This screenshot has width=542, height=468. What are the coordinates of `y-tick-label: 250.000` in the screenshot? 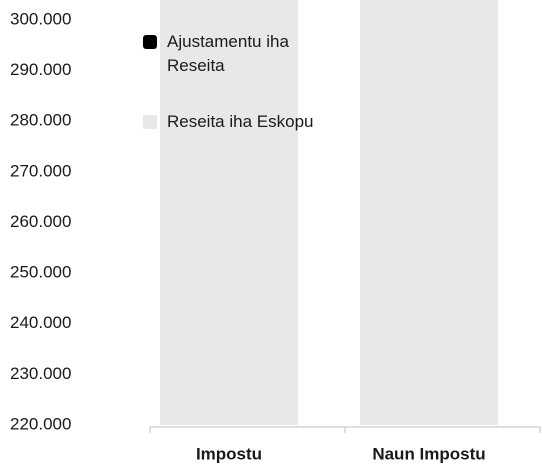 It's located at (40, 272).